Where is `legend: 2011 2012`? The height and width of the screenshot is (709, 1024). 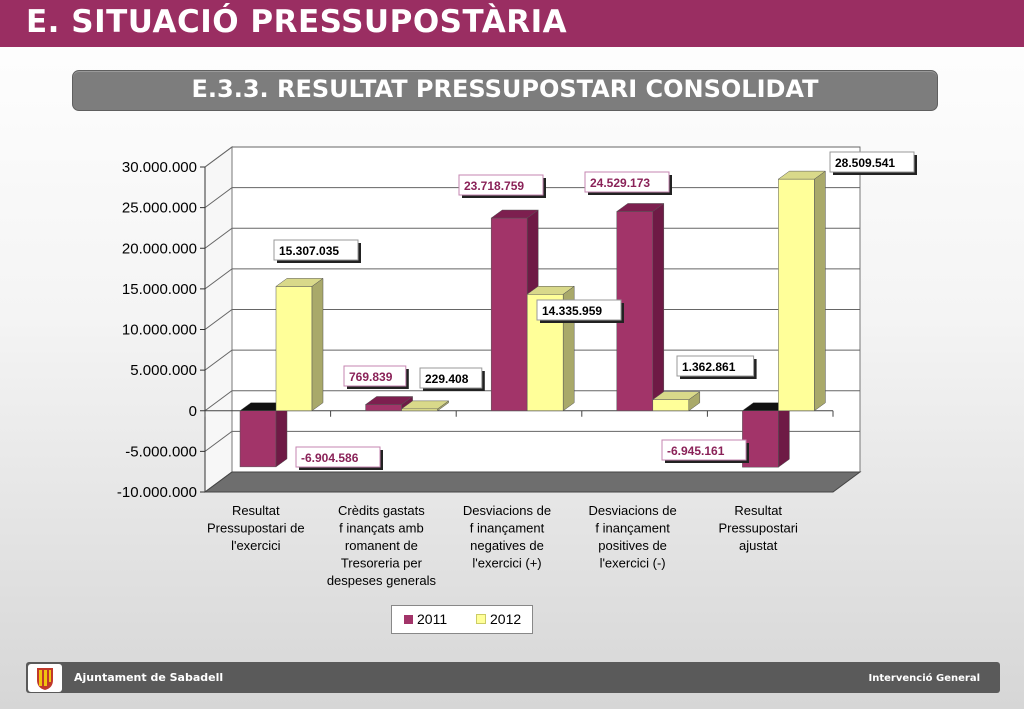
legend: 2011 2012 is located at coordinates (462, 619).